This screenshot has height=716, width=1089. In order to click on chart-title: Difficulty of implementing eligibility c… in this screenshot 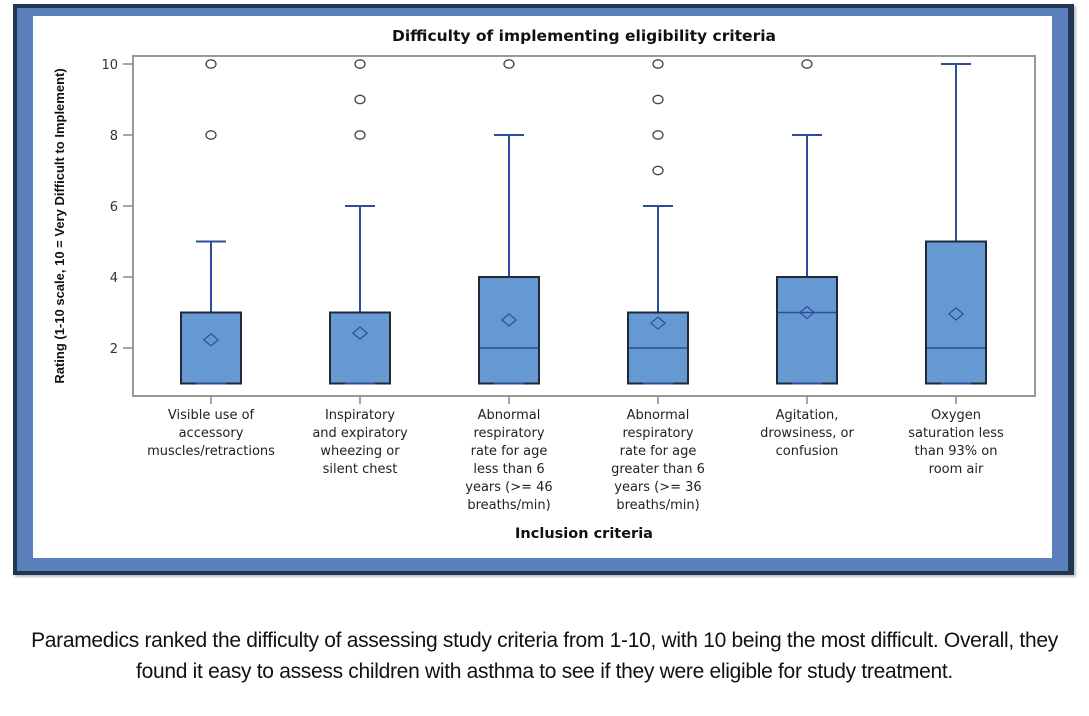, I will do `click(584, 36)`.